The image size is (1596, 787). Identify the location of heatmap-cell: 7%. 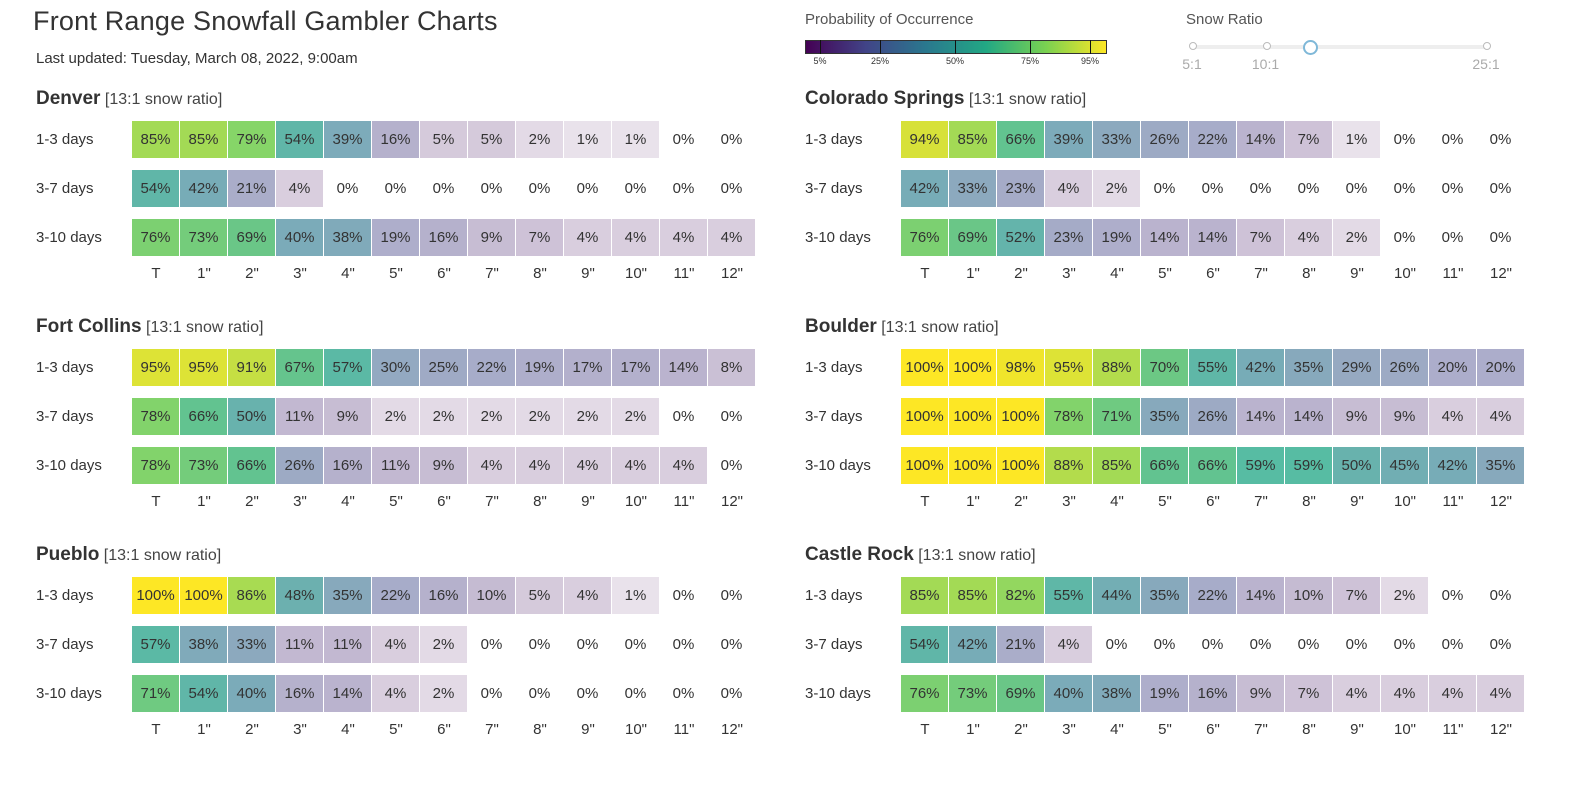
(539, 237).